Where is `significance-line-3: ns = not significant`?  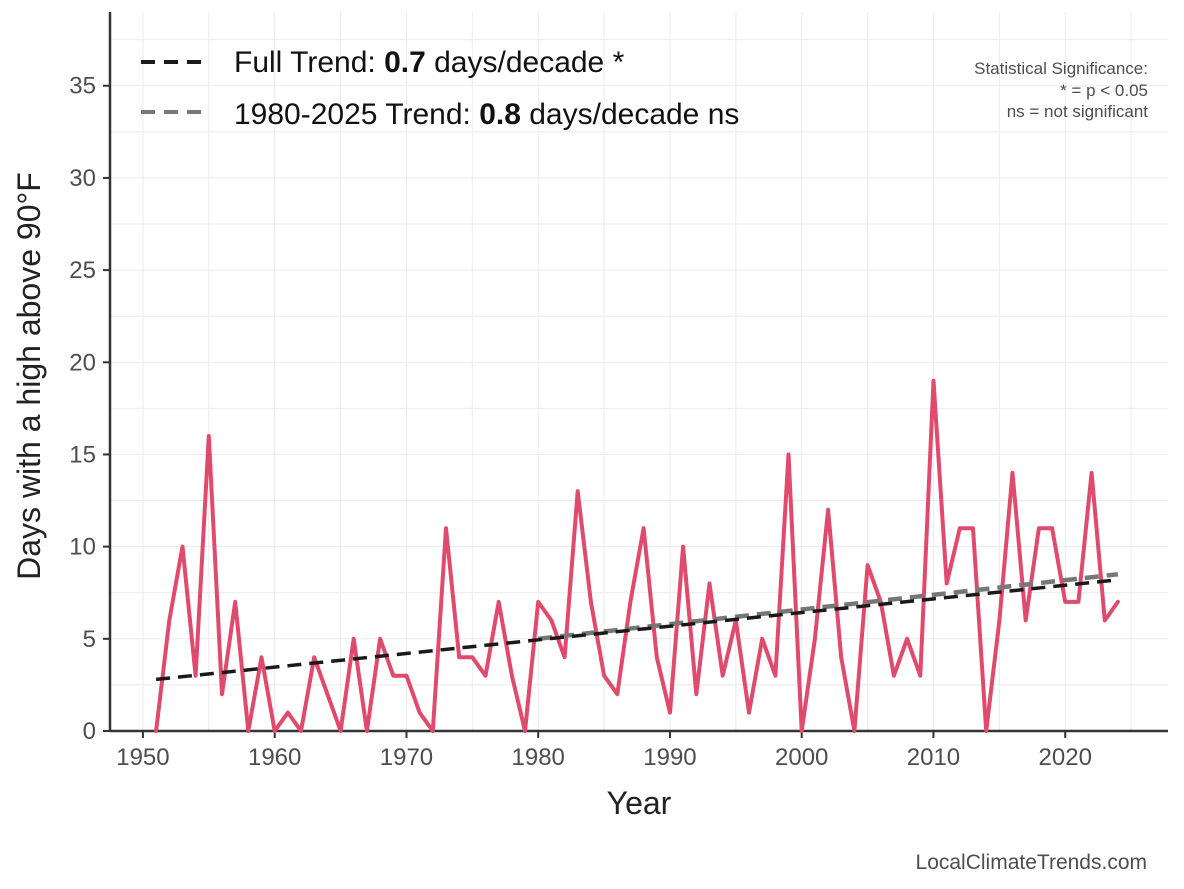 significance-line-3: ns = not significant is located at coordinates (1078, 111).